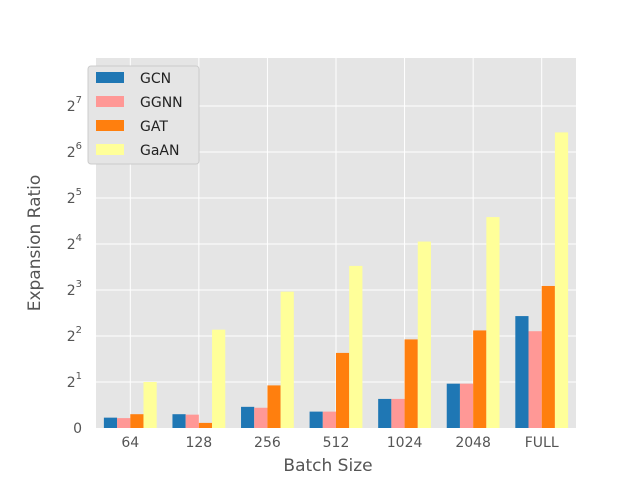  I want to click on bar-gaan-2048, so click(492, 322).